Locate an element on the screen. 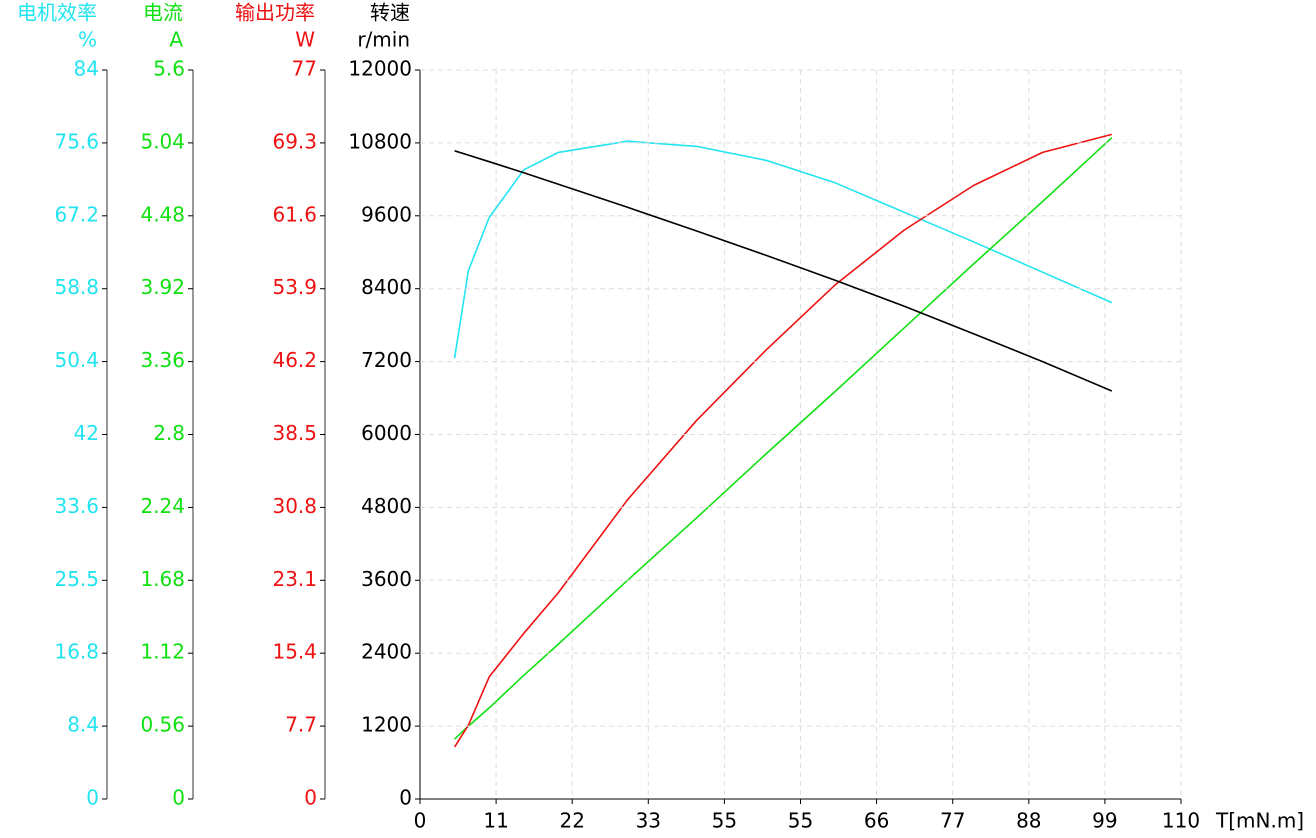 This screenshot has height=838, width=1316. x-tick-label: 66 is located at coordinates (876, 821).